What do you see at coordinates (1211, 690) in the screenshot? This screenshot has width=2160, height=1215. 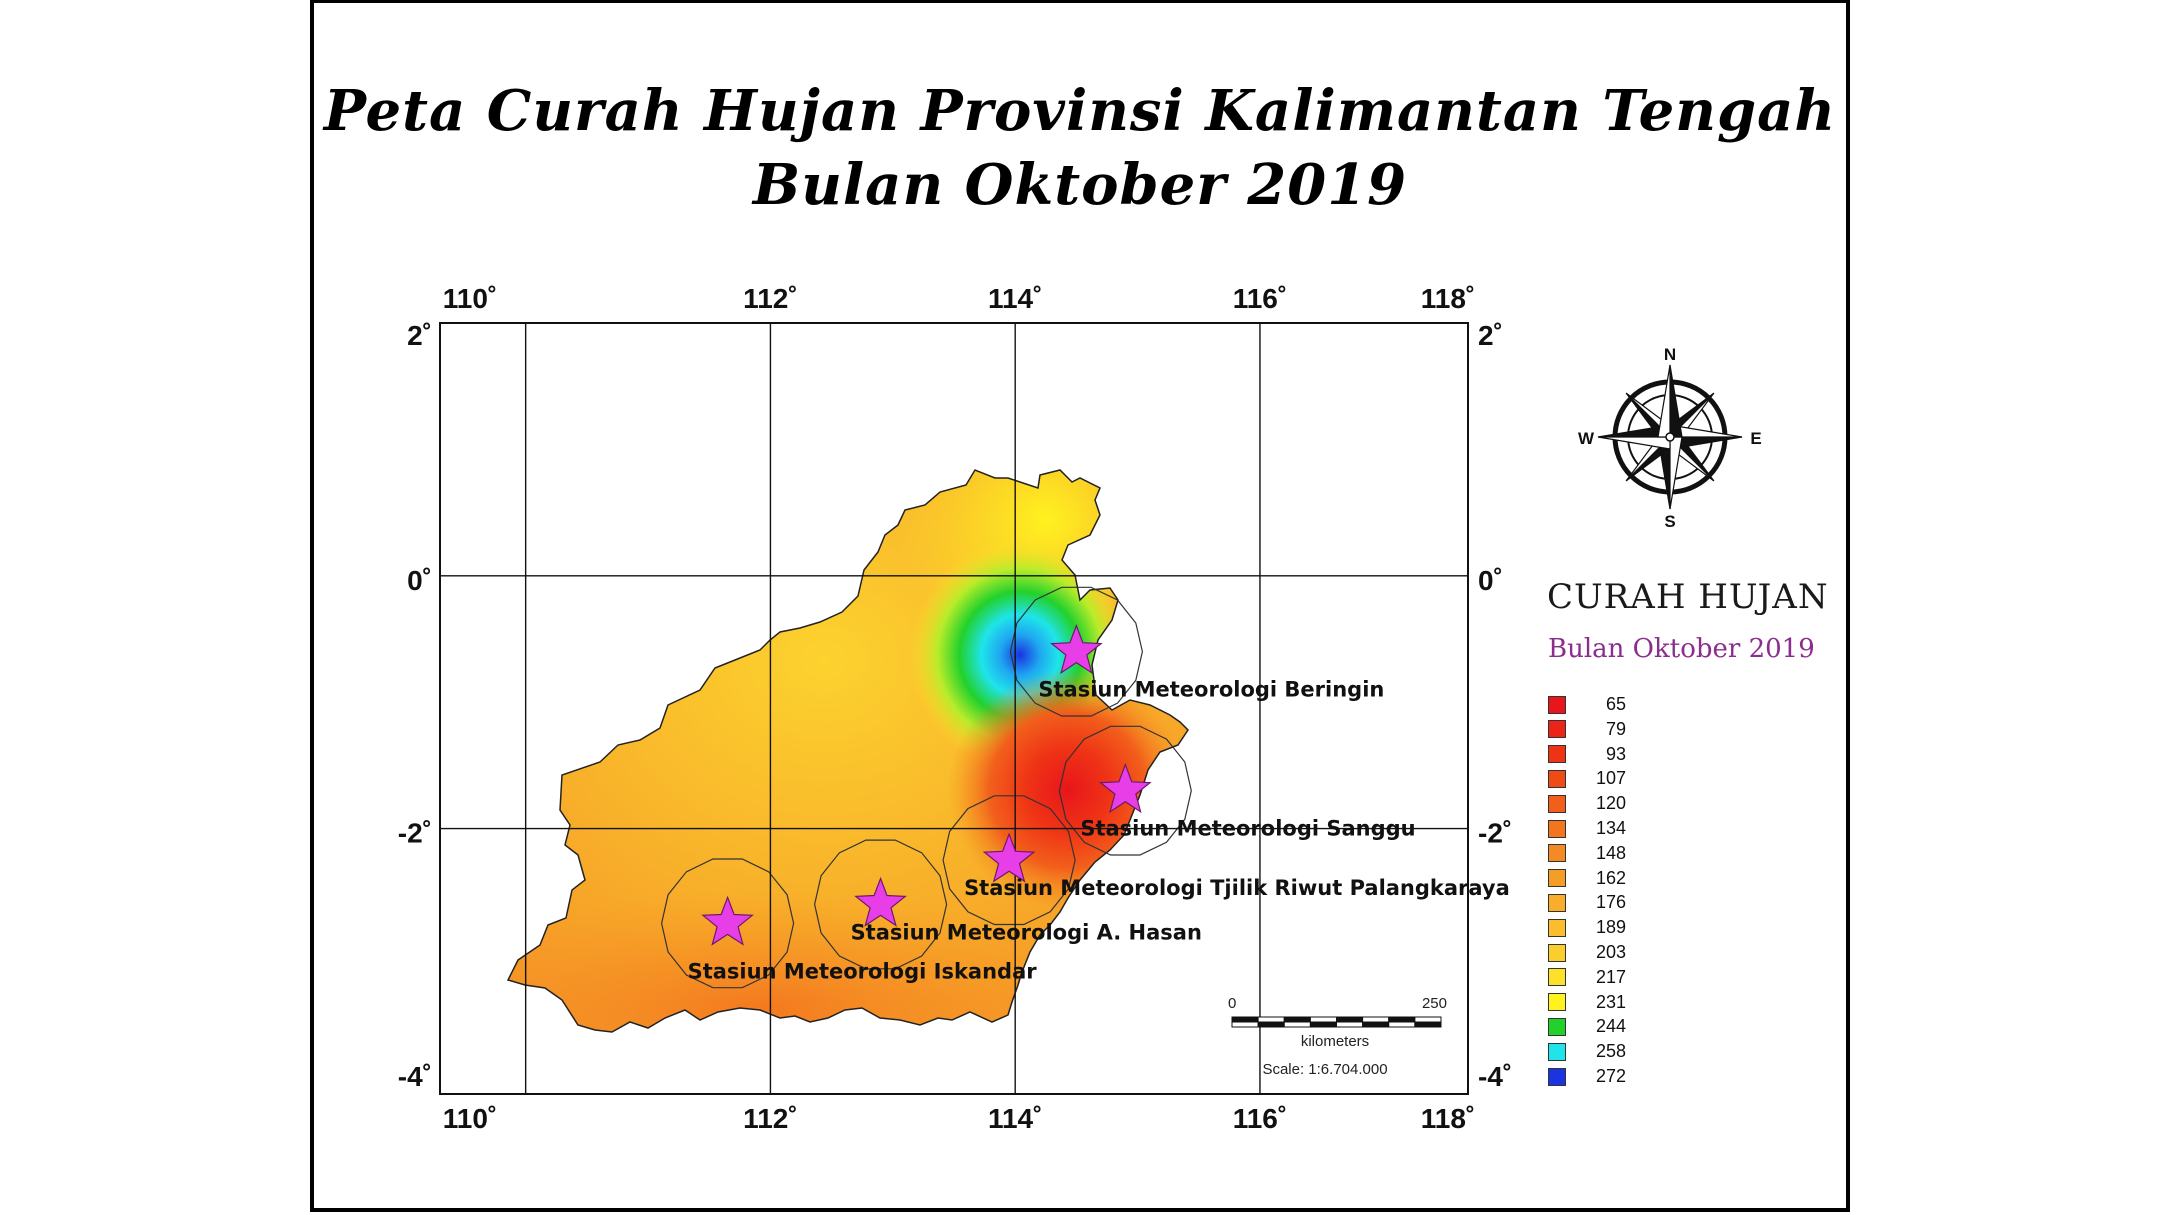 I see `station-label: Stasiun Meteorologi Beringin` at bounding box center [1211, 690].